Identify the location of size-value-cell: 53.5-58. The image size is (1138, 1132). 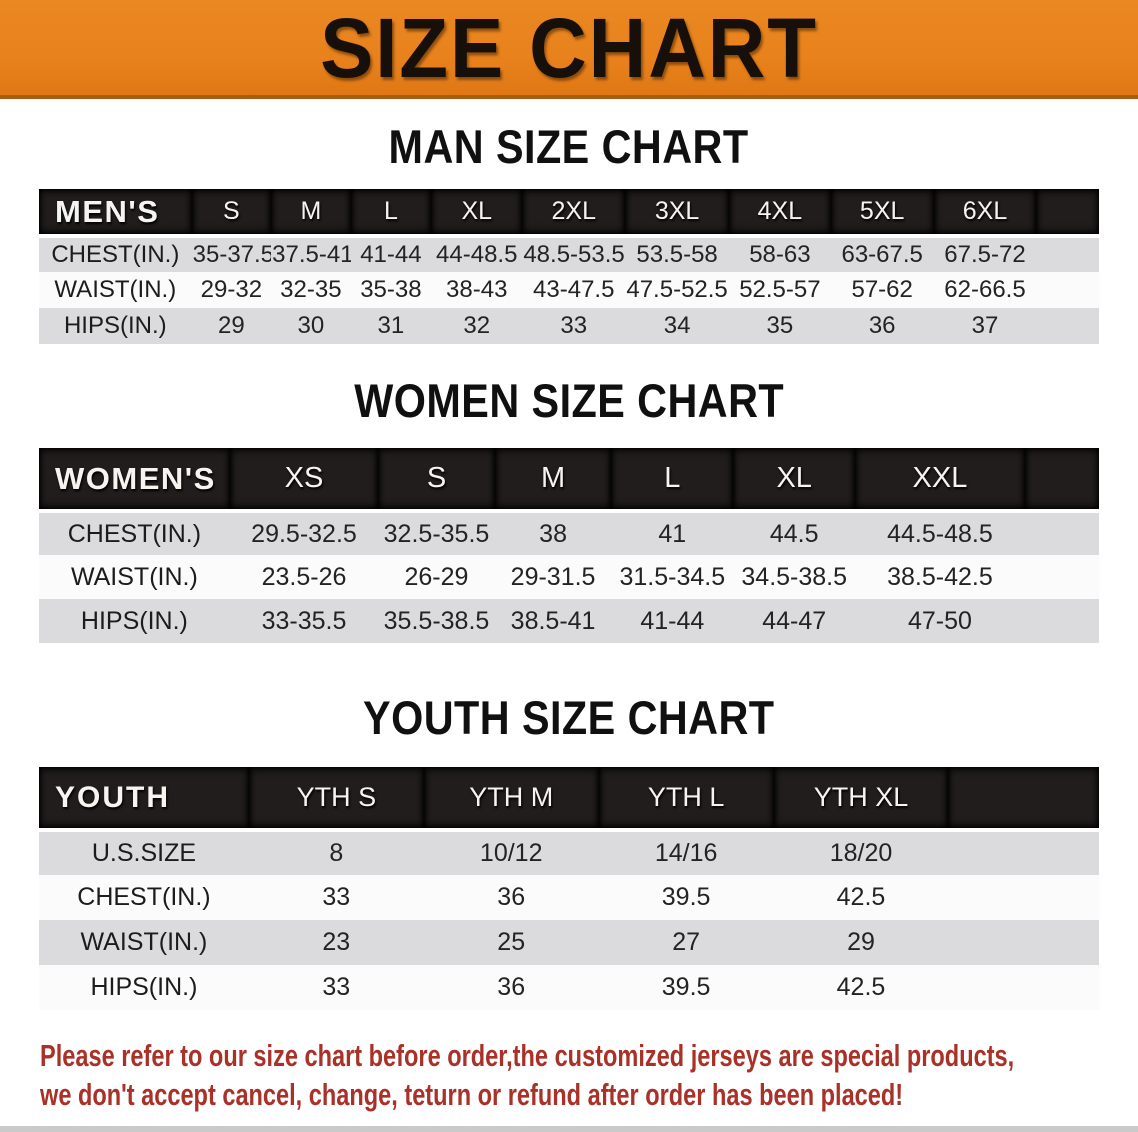
(677, 254).